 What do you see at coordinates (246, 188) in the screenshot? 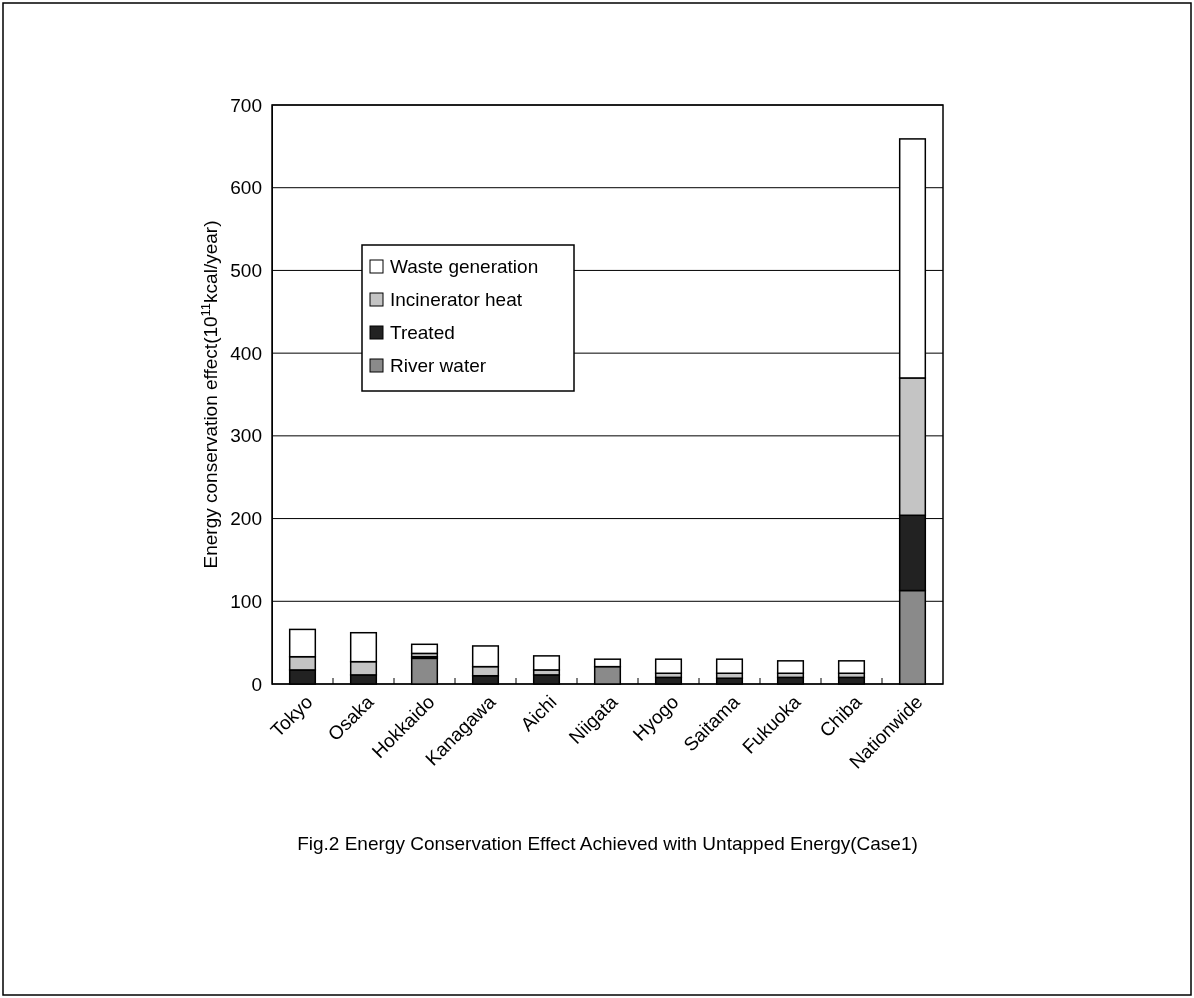
I see `y-tick-label: 600` at bounding box center [246, 188].